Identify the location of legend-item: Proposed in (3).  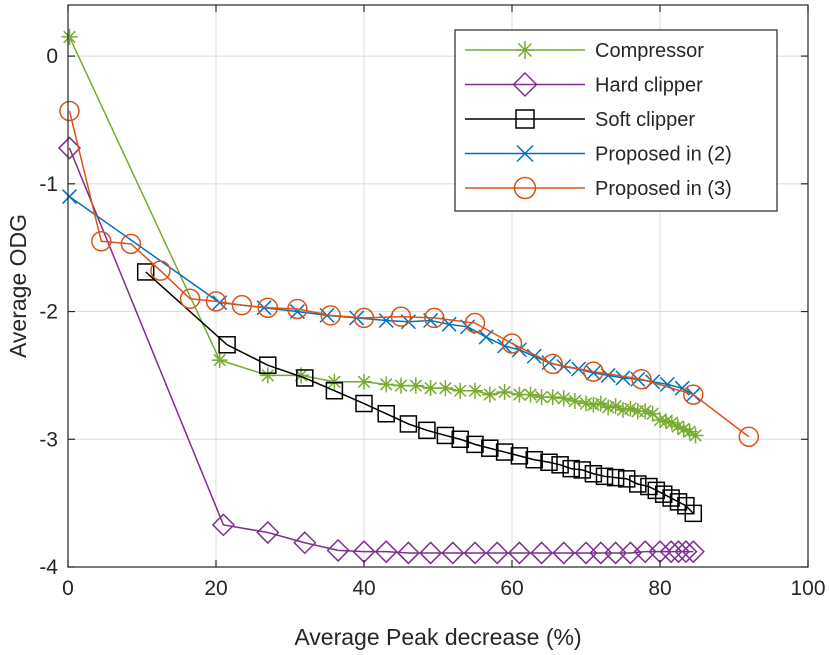
(598, 188).